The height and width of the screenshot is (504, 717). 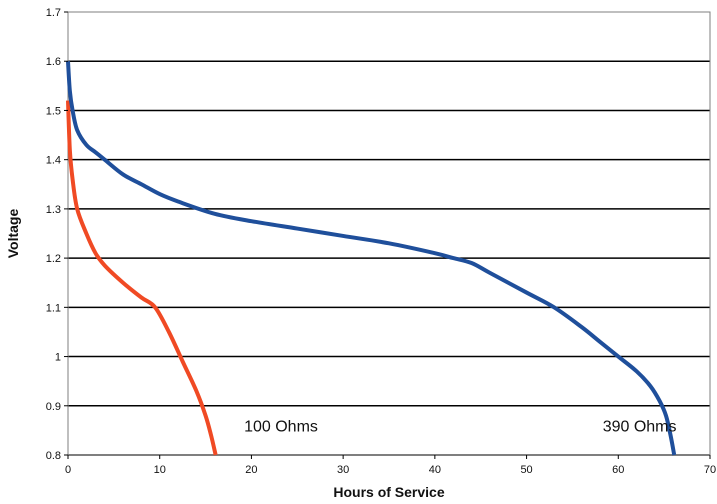 What do you see at coordinates (53, 111) in the screenshot?
I see `y-tick-label: 1.5` at bounding box center [53, 111].